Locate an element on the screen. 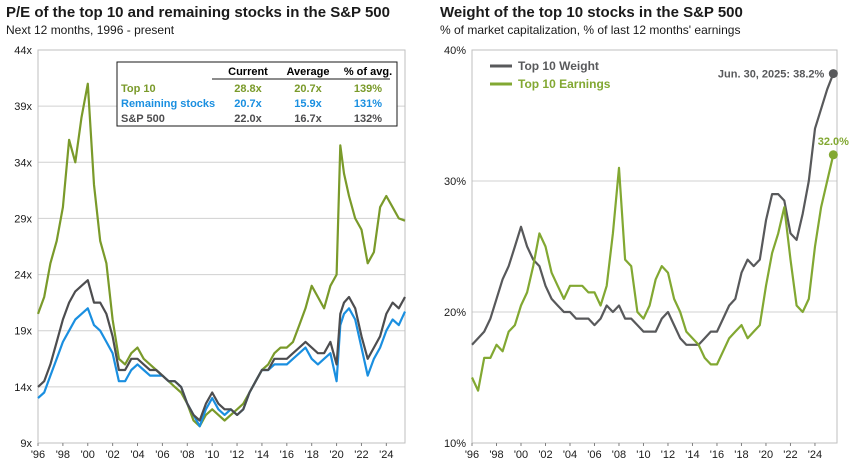  y-tick-label: 34x is located at coordinates (23, 163).